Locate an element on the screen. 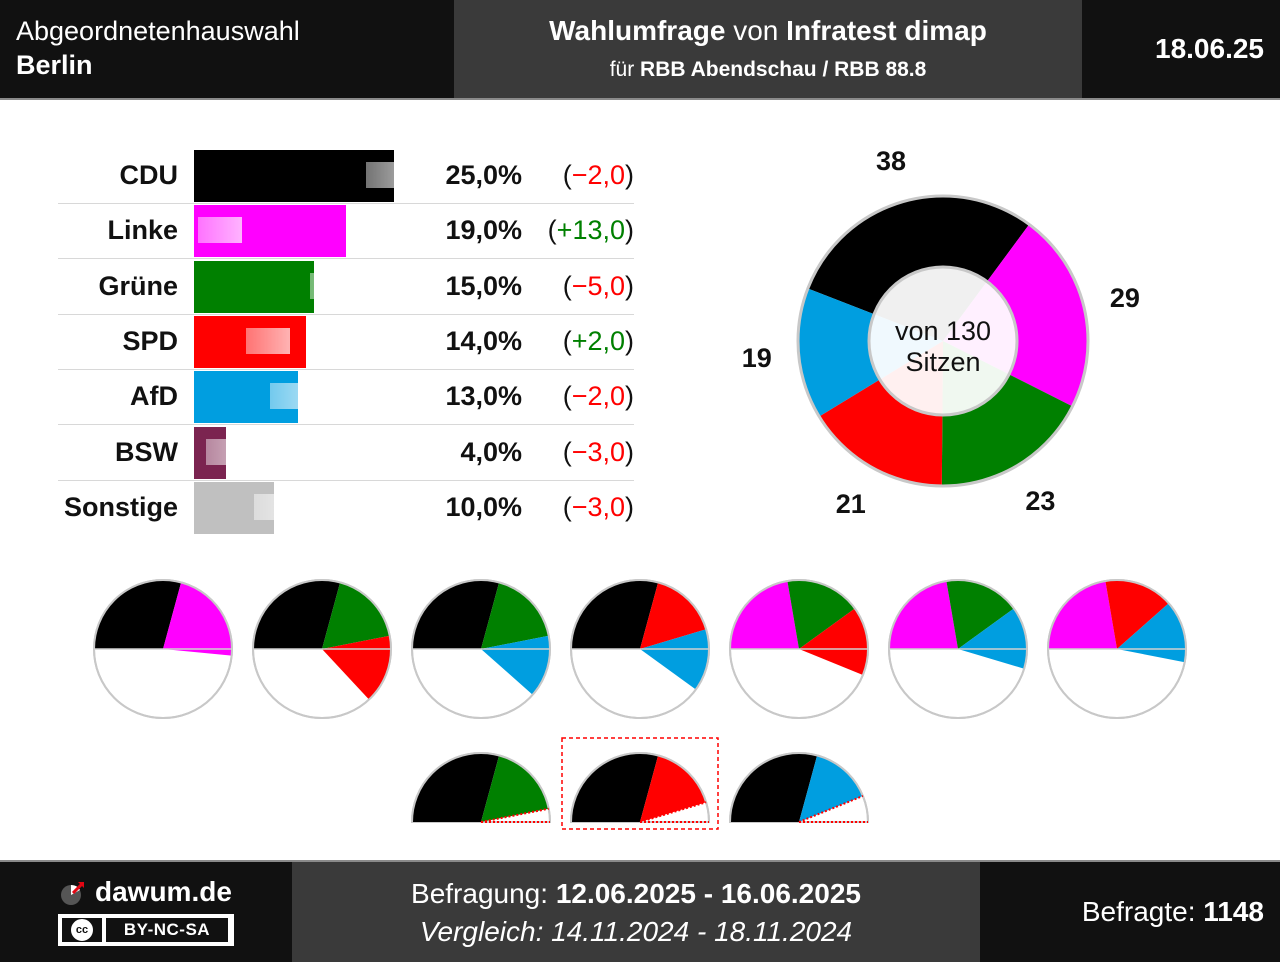 Image resolution: width=1280 pixels, height=962 pixels. brand-name: dawum.de is located at coordinates (163, 891).